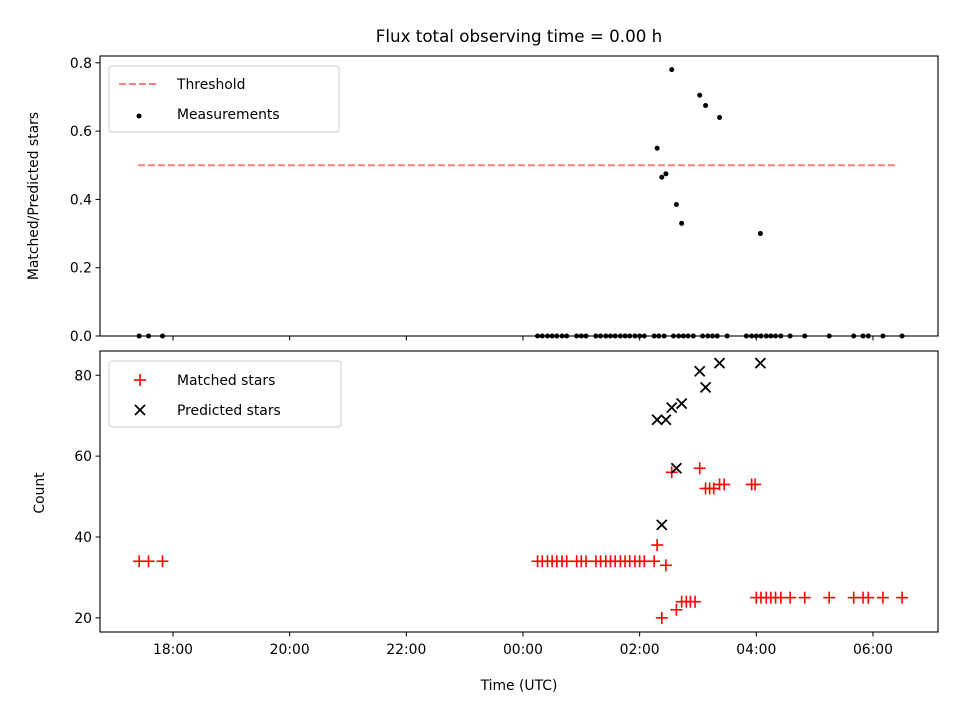 This screenshot has height=720, width=960. I want to click on top-y-axis-label: Matched/Predicted stars, so click(34, 196).